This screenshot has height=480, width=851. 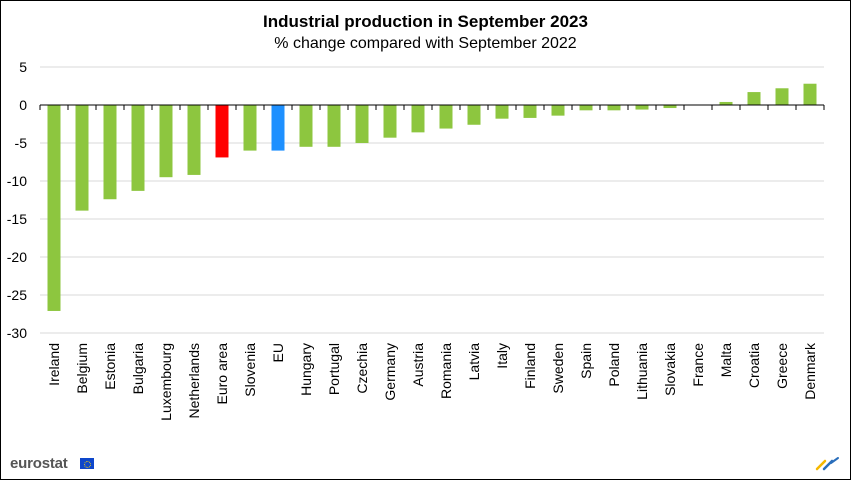 I want to click on x-tick-label: Czechia, so click(x=362, y=368).